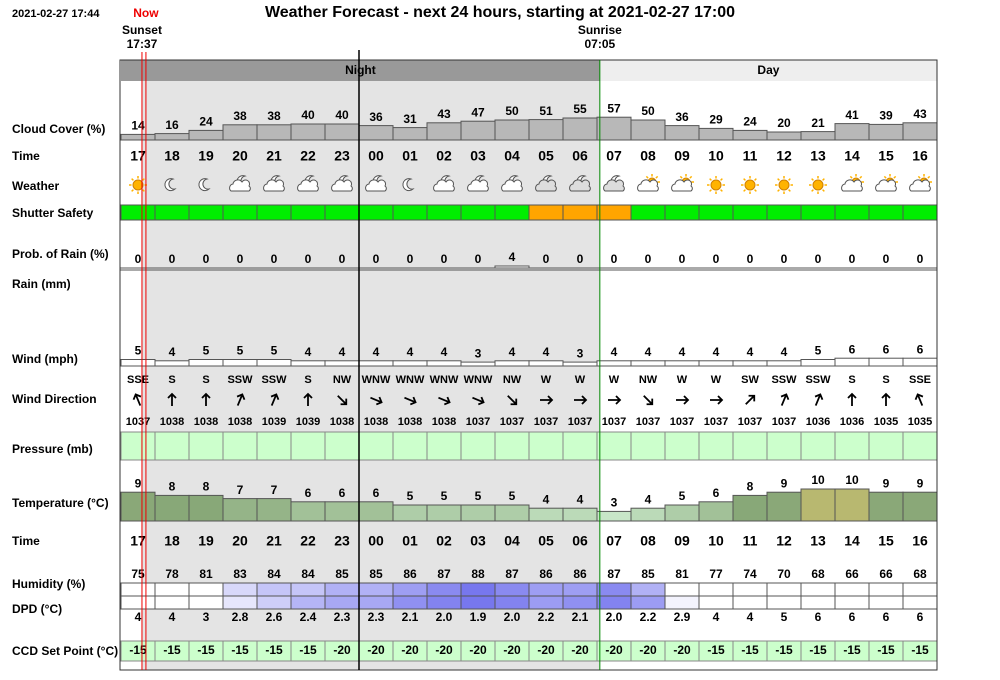 The image size is (1000, 680). Describe the element at coordinates (170, 185) in the screenshot. I see `moon` at that location.